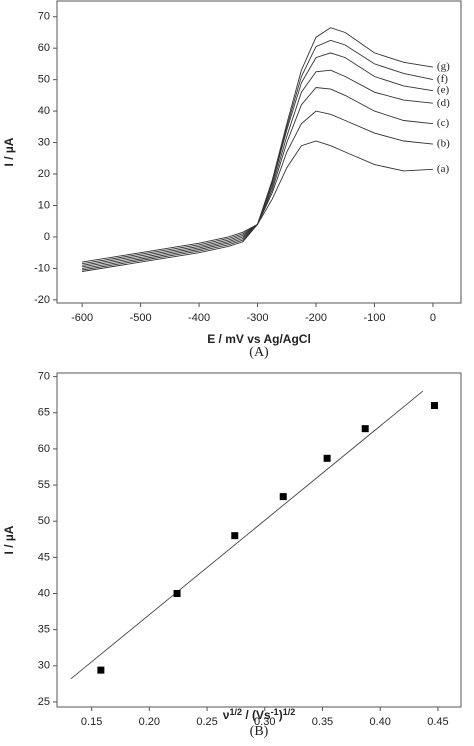  I want to click on x-tick-label: 0.15, so click(91, 722).